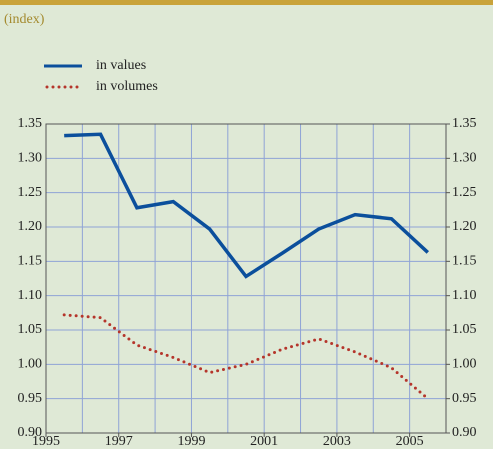 The image size is (493, 449). What do you see at coordinates (191, 441) in the screenshot?
I see `x-tick-label: 1999` at bounding box center [191, 441].